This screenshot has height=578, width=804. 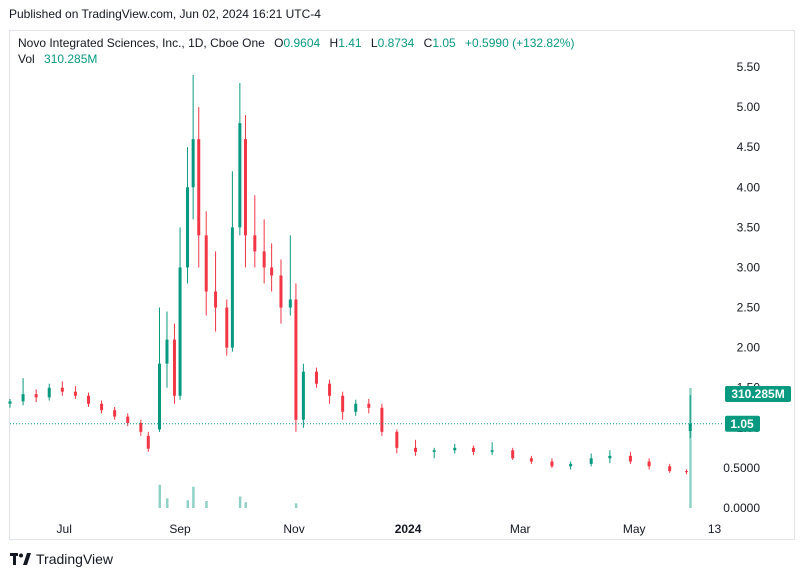 I want to click on x-tick-label: 2024, so click(x=408, y=529).